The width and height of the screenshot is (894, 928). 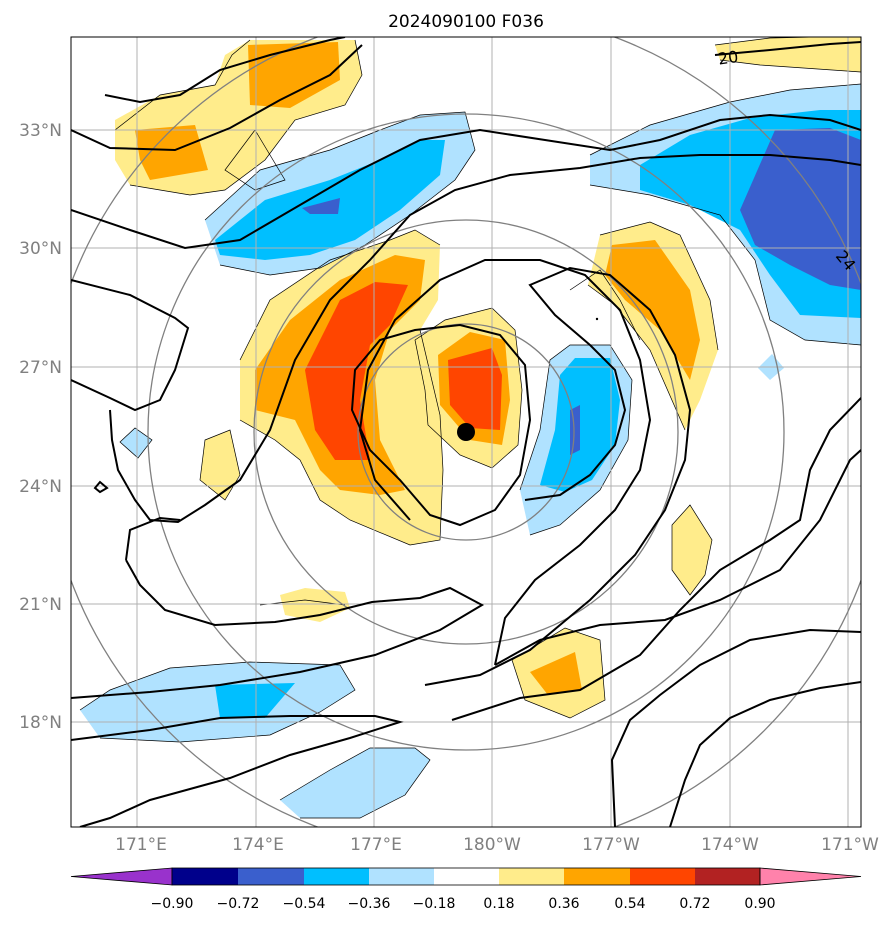 What do you see at coordinates (728, 58) in the screenshot?
I see `contour-label-20: 20` at bounding box center [728, 58].